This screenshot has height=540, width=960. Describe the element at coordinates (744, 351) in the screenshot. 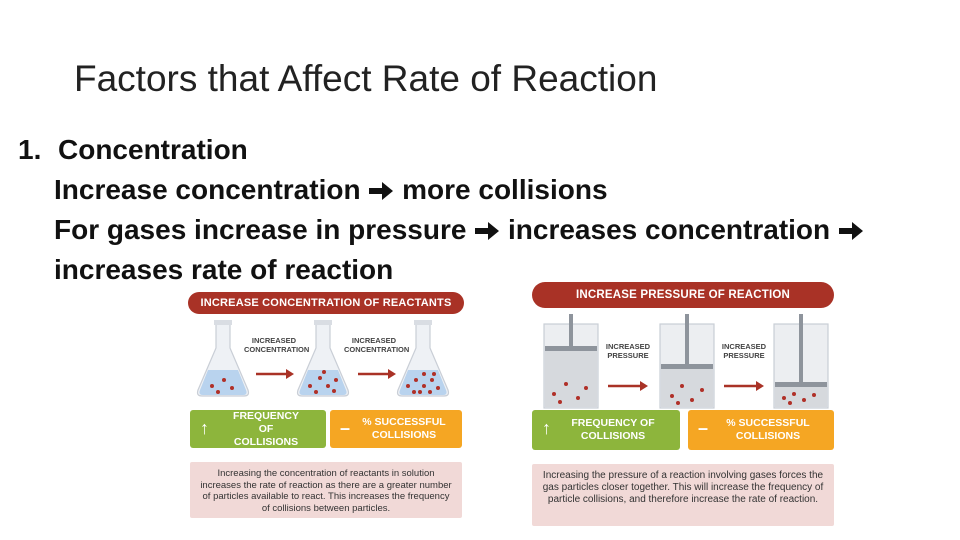

I see `arrow-label-2: INCREASED PRESSURE` at that location.